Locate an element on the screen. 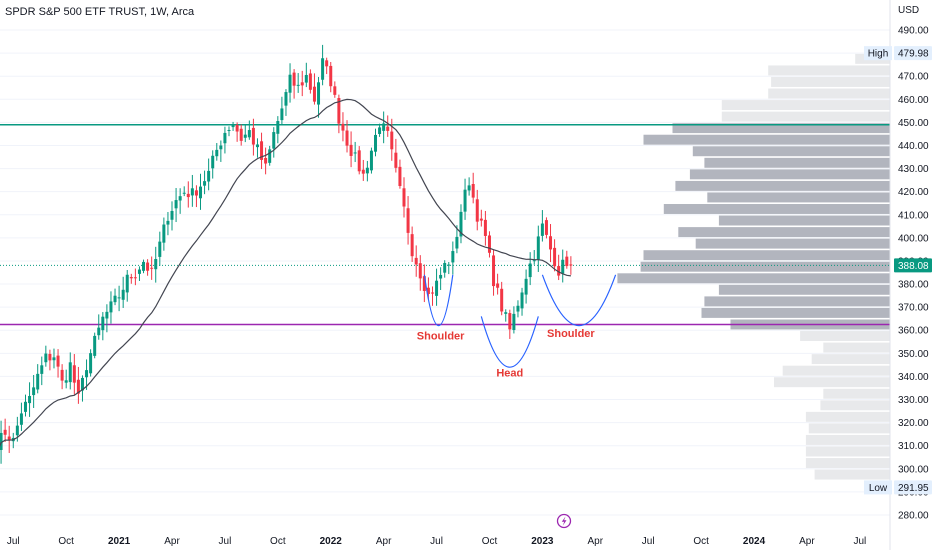 The width and height of the screenshot is (932, 550). high-tag is located at coordinates (878, 53).